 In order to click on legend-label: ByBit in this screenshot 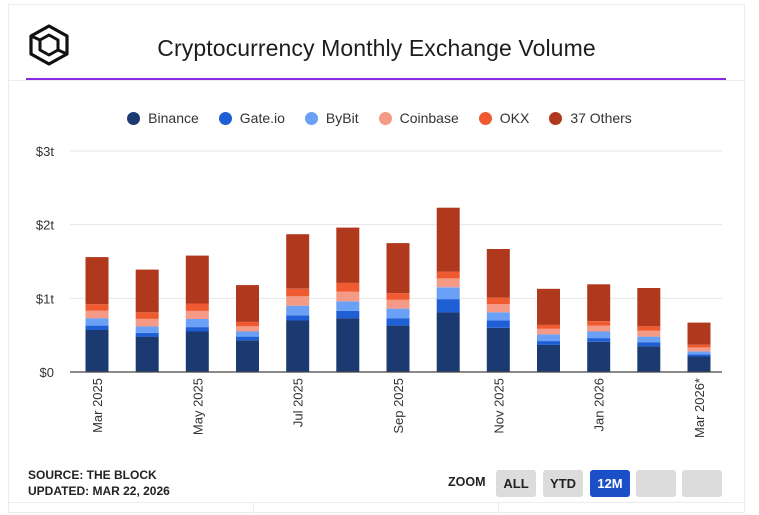, I will do `click(342, 118)`.